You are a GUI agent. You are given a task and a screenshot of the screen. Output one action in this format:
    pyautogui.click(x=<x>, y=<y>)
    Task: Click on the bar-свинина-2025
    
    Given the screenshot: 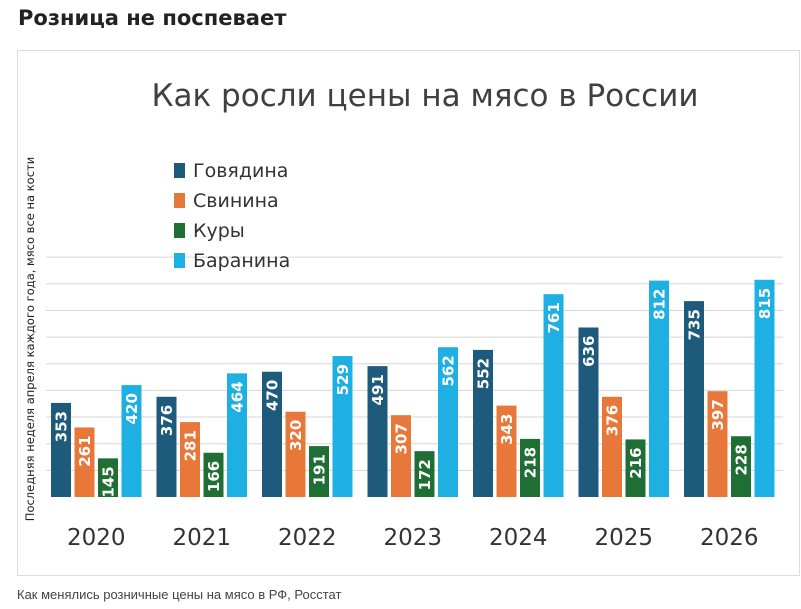 What is the action you would take?
    pyautogui.click(x=612, y=446)
    